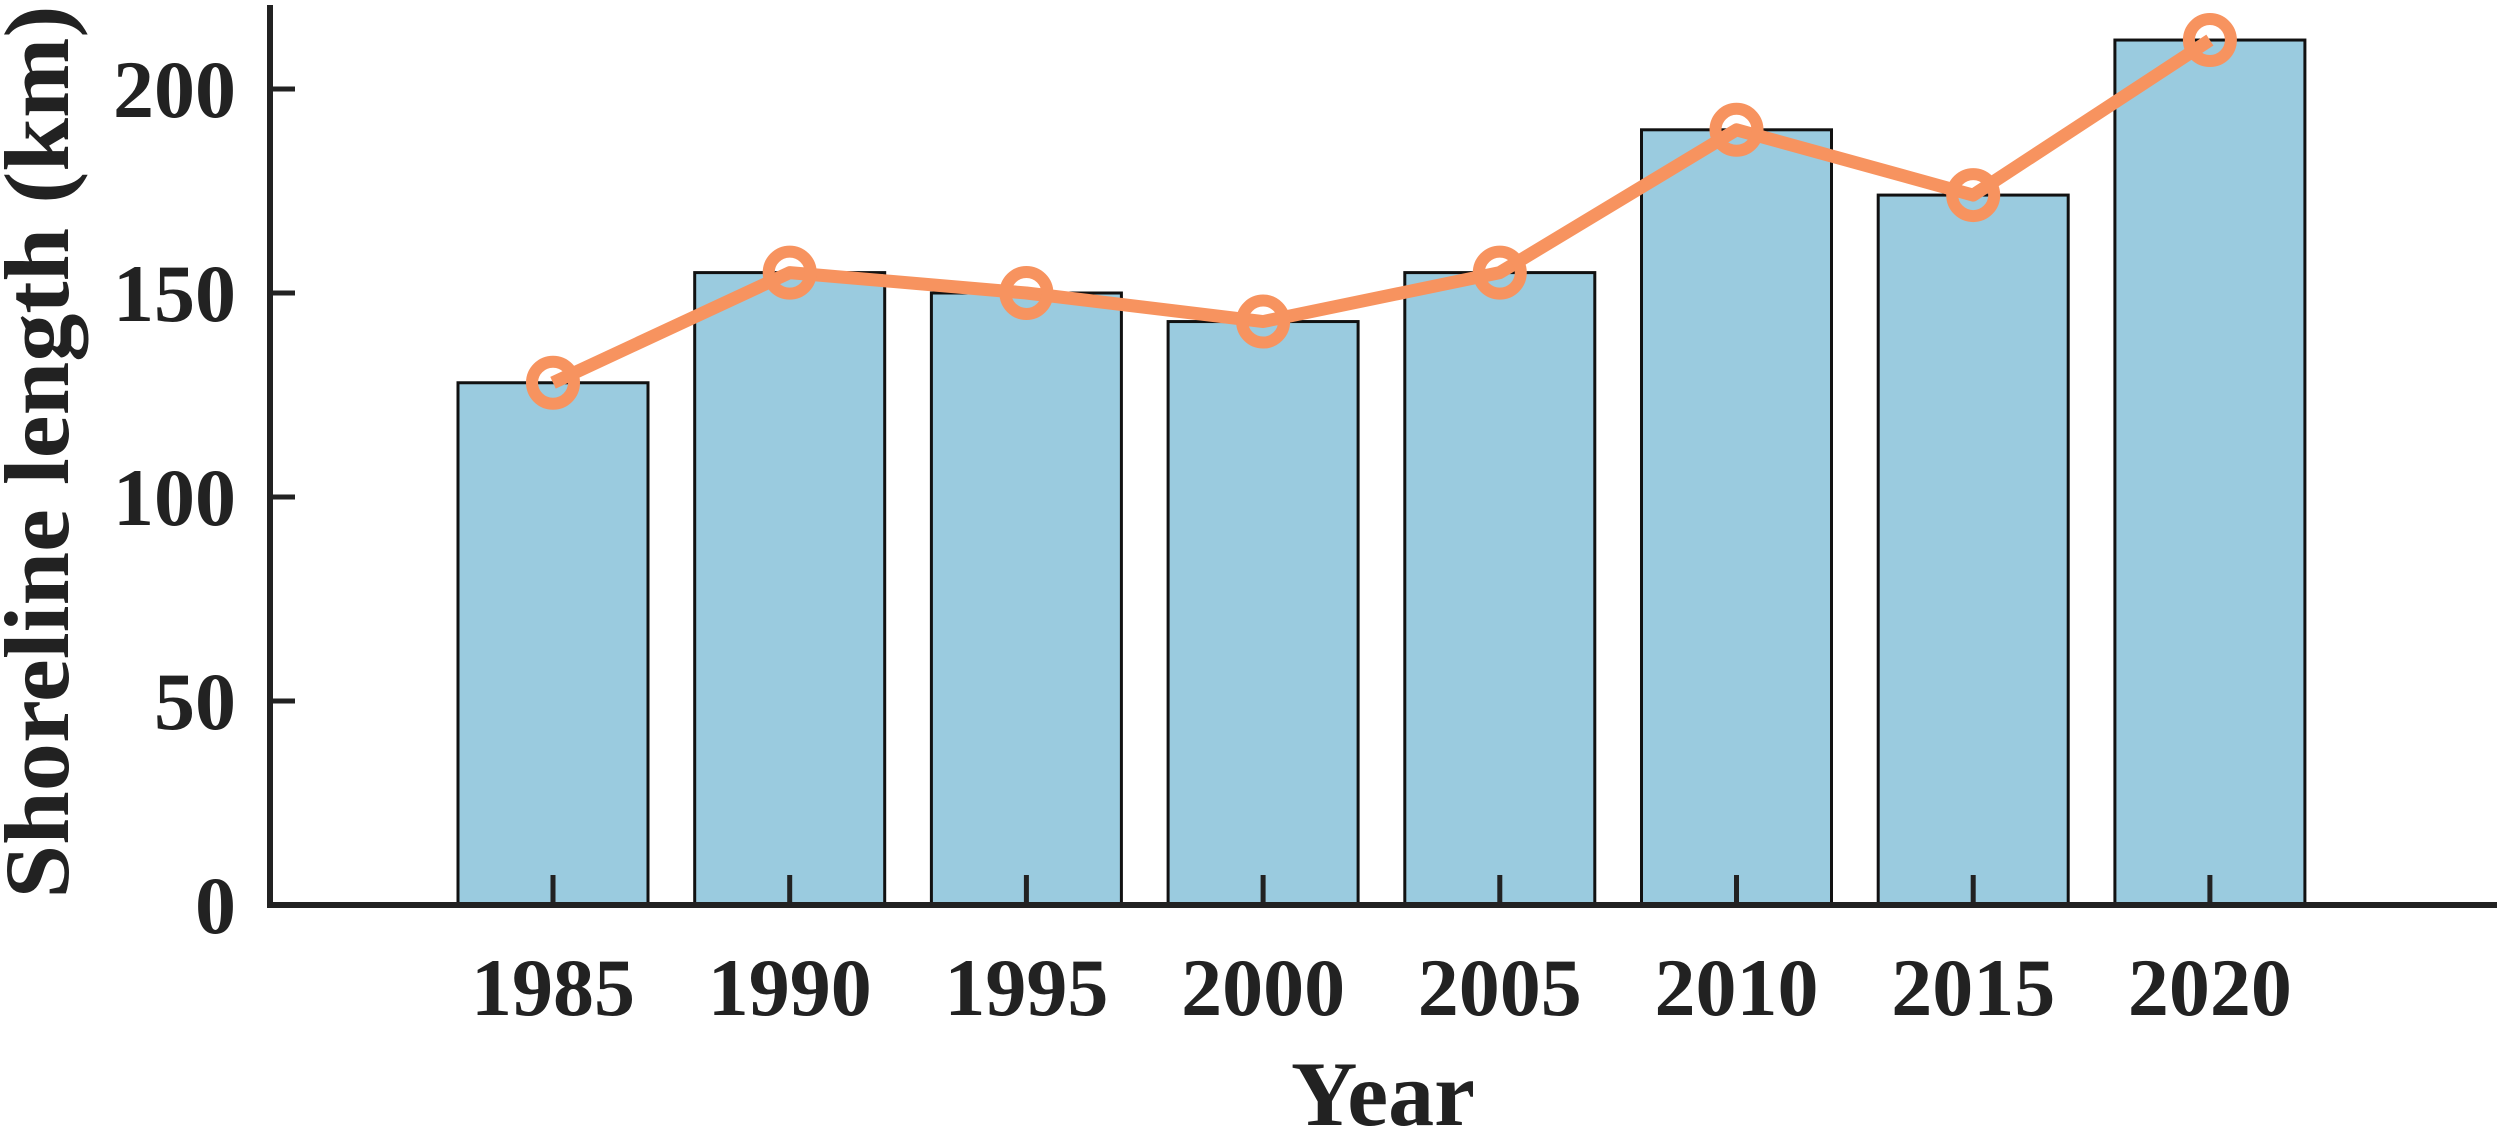  Describe the element at coordinates (553, 644) in the screenshot. I see `bar-1985` at that location.